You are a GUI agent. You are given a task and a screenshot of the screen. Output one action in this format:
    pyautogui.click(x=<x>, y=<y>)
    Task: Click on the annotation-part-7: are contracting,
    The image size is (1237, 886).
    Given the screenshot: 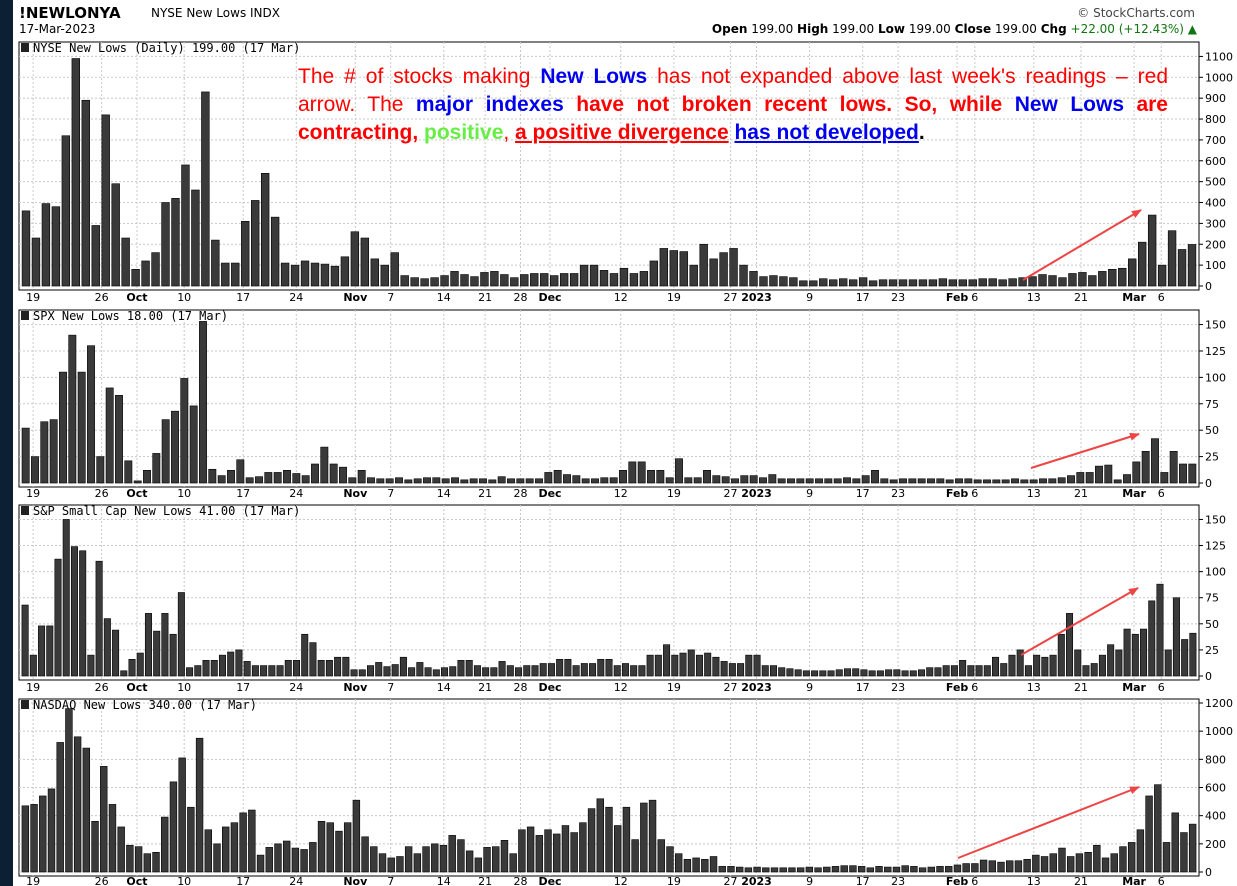 What is the action you would take?
    pyautogui.click(x=733, y=118)
    